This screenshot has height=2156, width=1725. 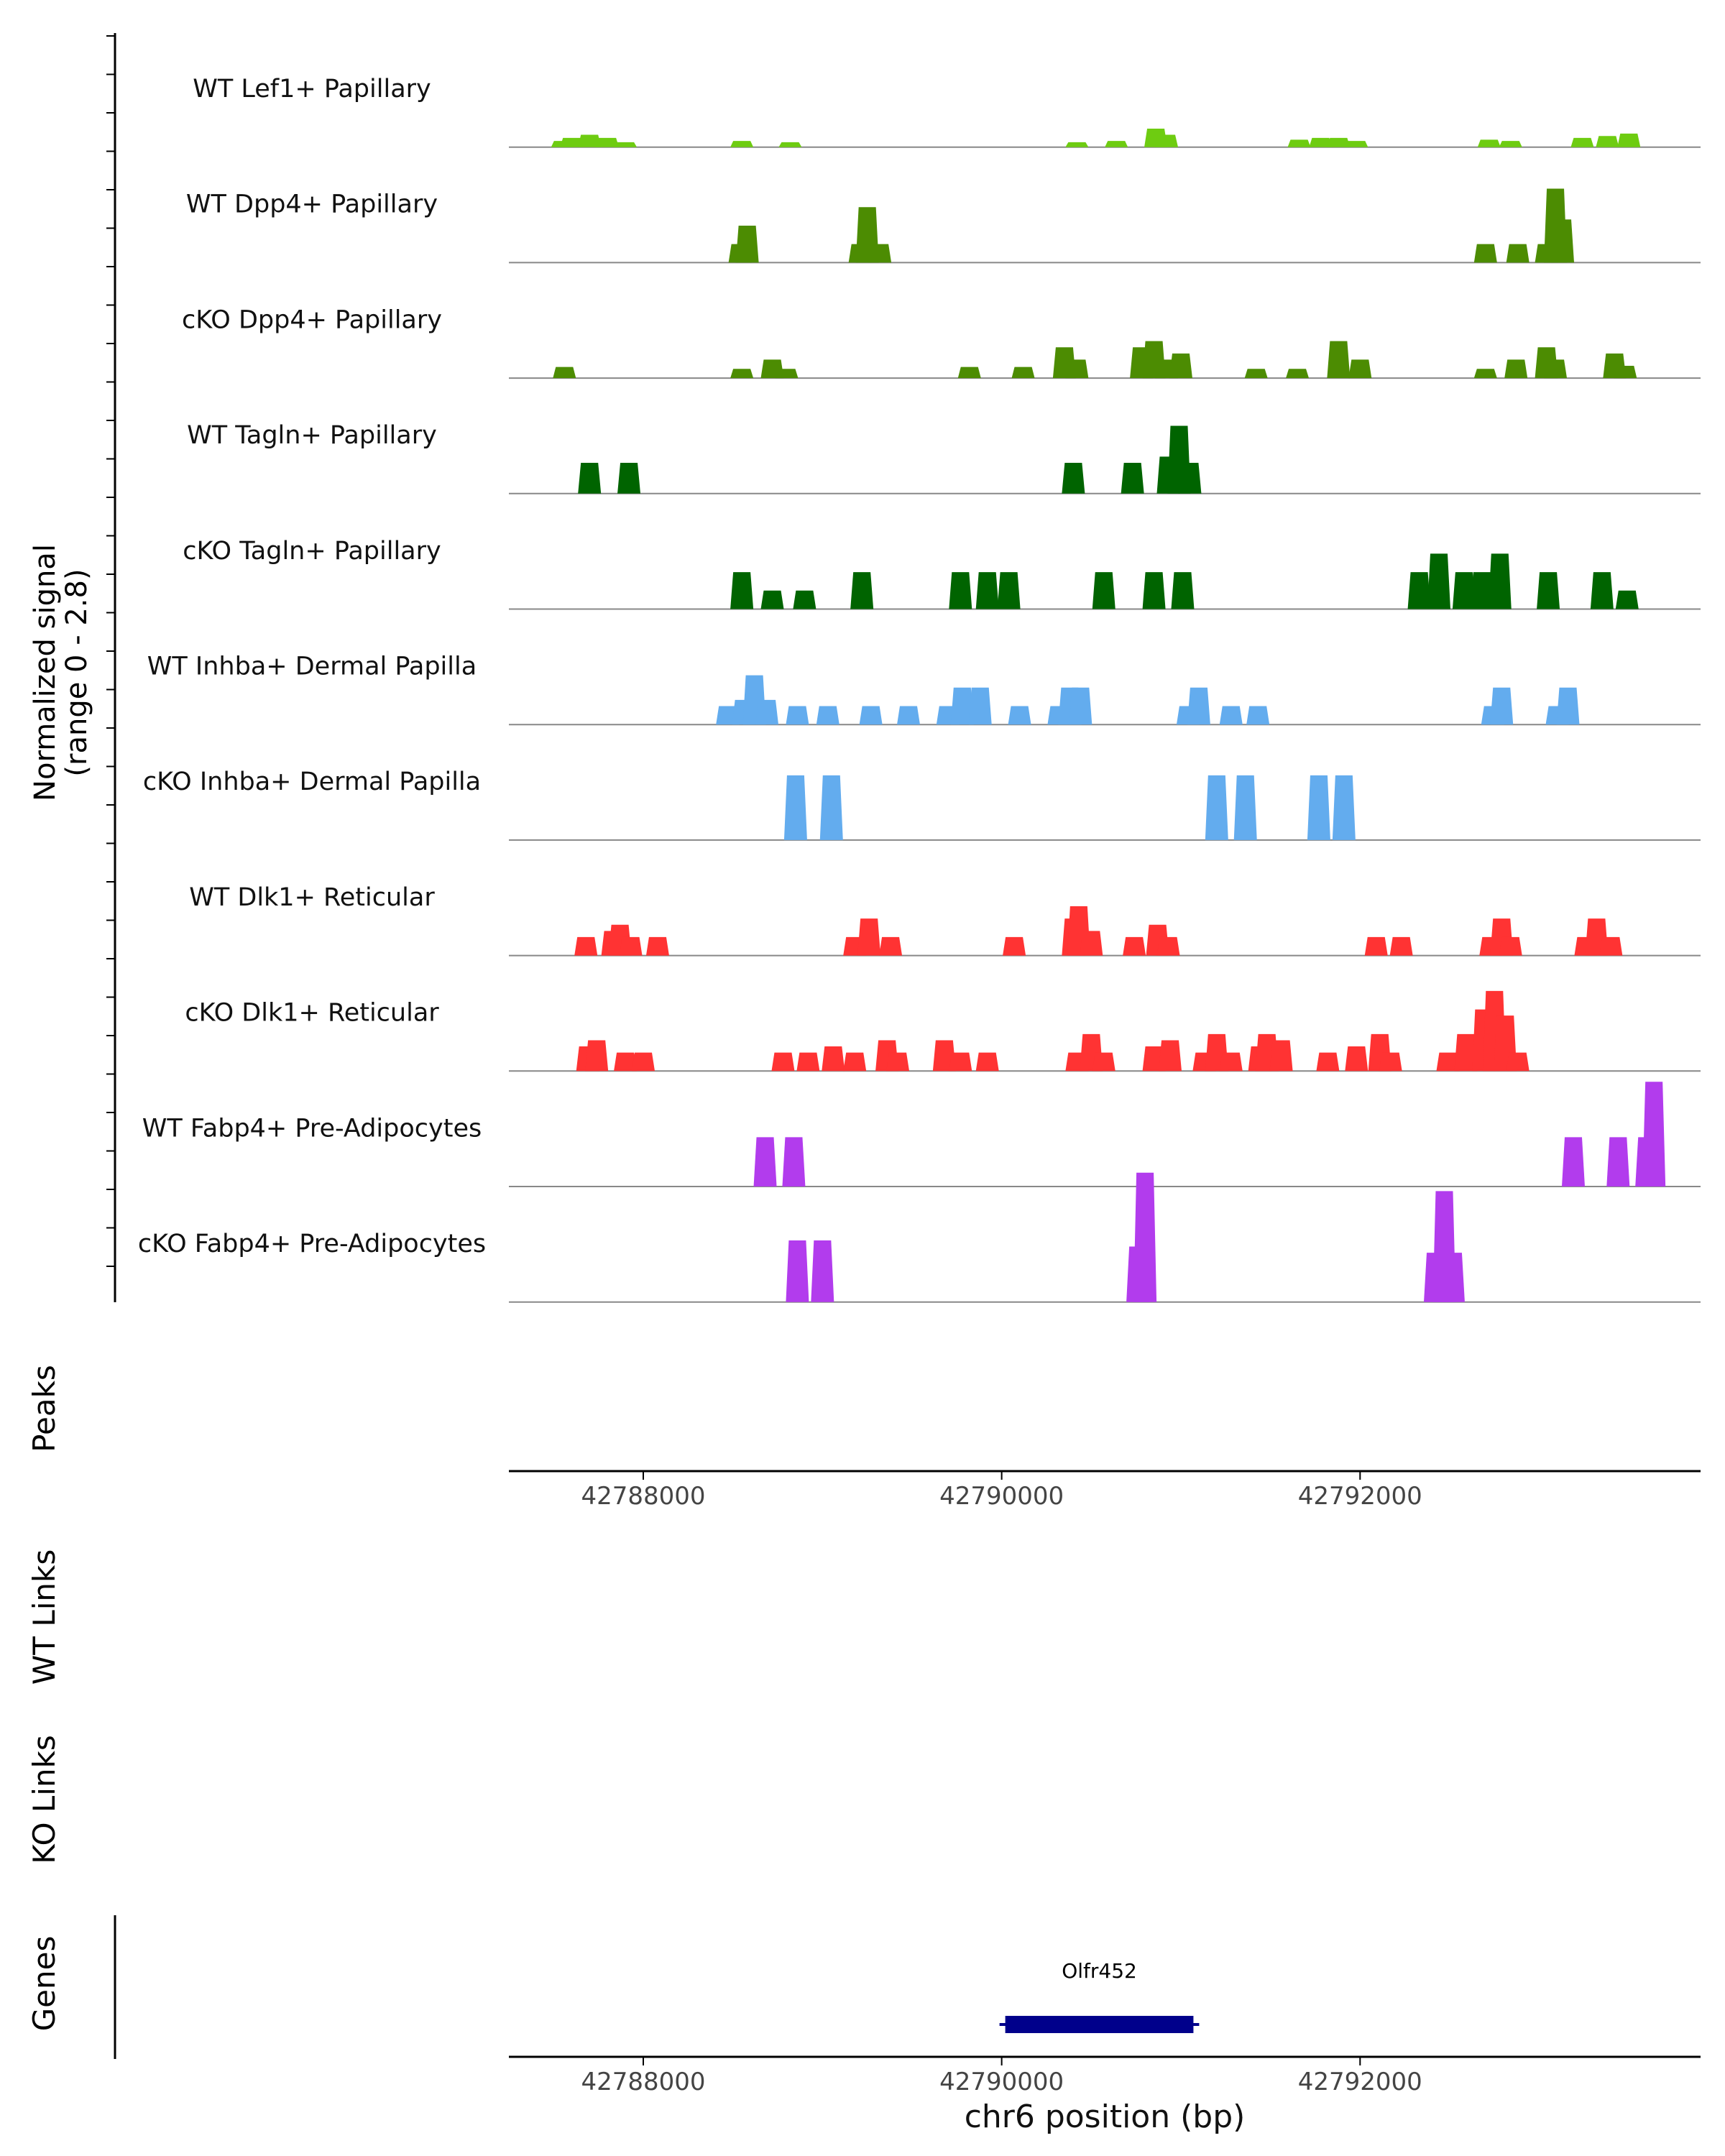 What do you see at coordinates (312, 1014) in the screenshot?
I see `track-label: cKO Dlk1+ Reticular` at bounding box center [312, 1014].